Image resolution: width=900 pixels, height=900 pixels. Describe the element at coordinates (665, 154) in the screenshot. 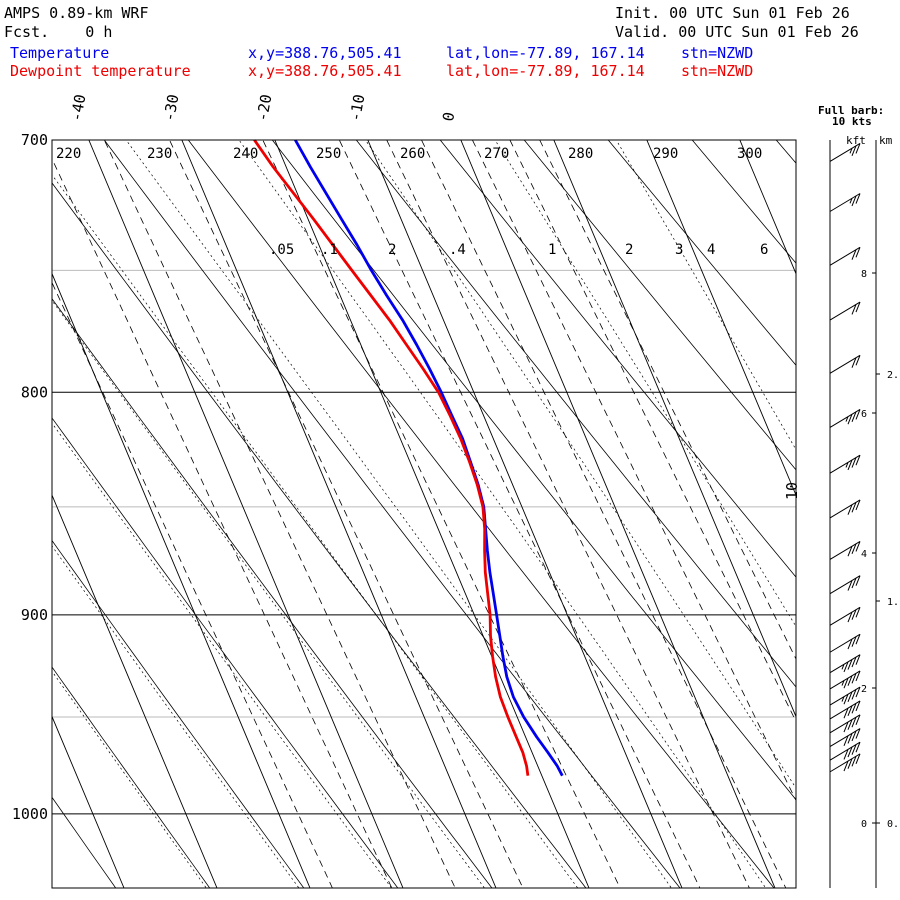

I see `theta-label: 290` at that location.